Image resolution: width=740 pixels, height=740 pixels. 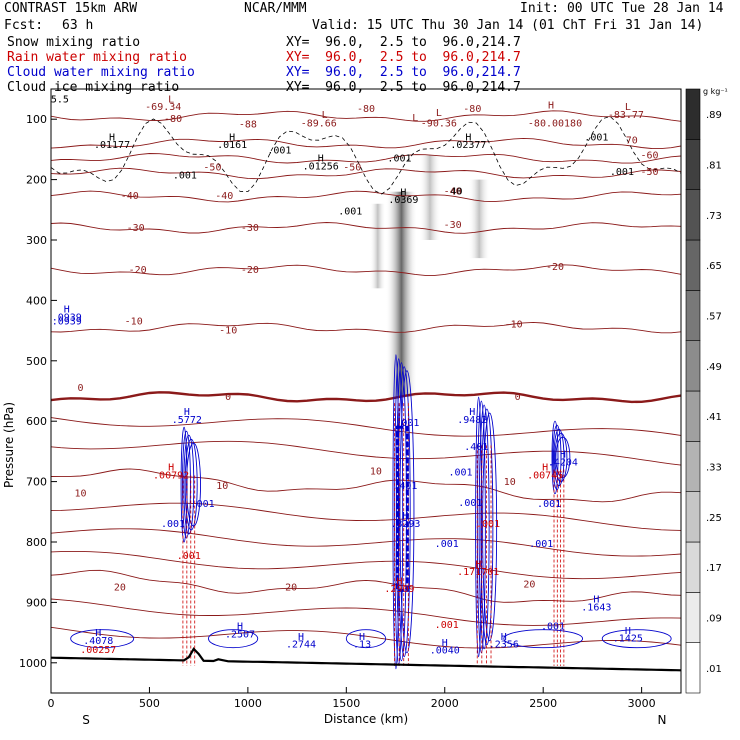 What do you see at coordinates (403, 200) in the screenshot?
I see `extremum-value: .0369` at bounding box center [403, 200].